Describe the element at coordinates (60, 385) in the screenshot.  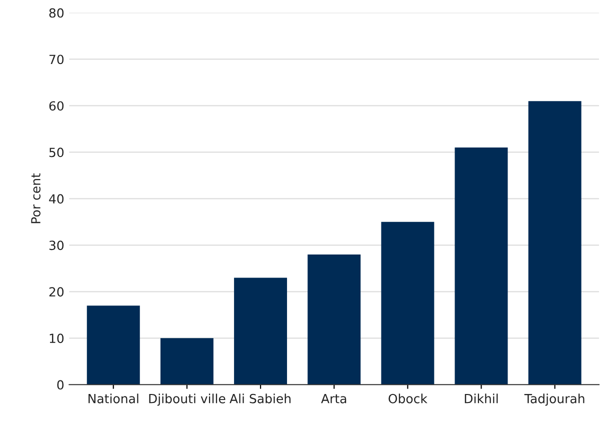
I see `y-tick-label: 0` at that location.